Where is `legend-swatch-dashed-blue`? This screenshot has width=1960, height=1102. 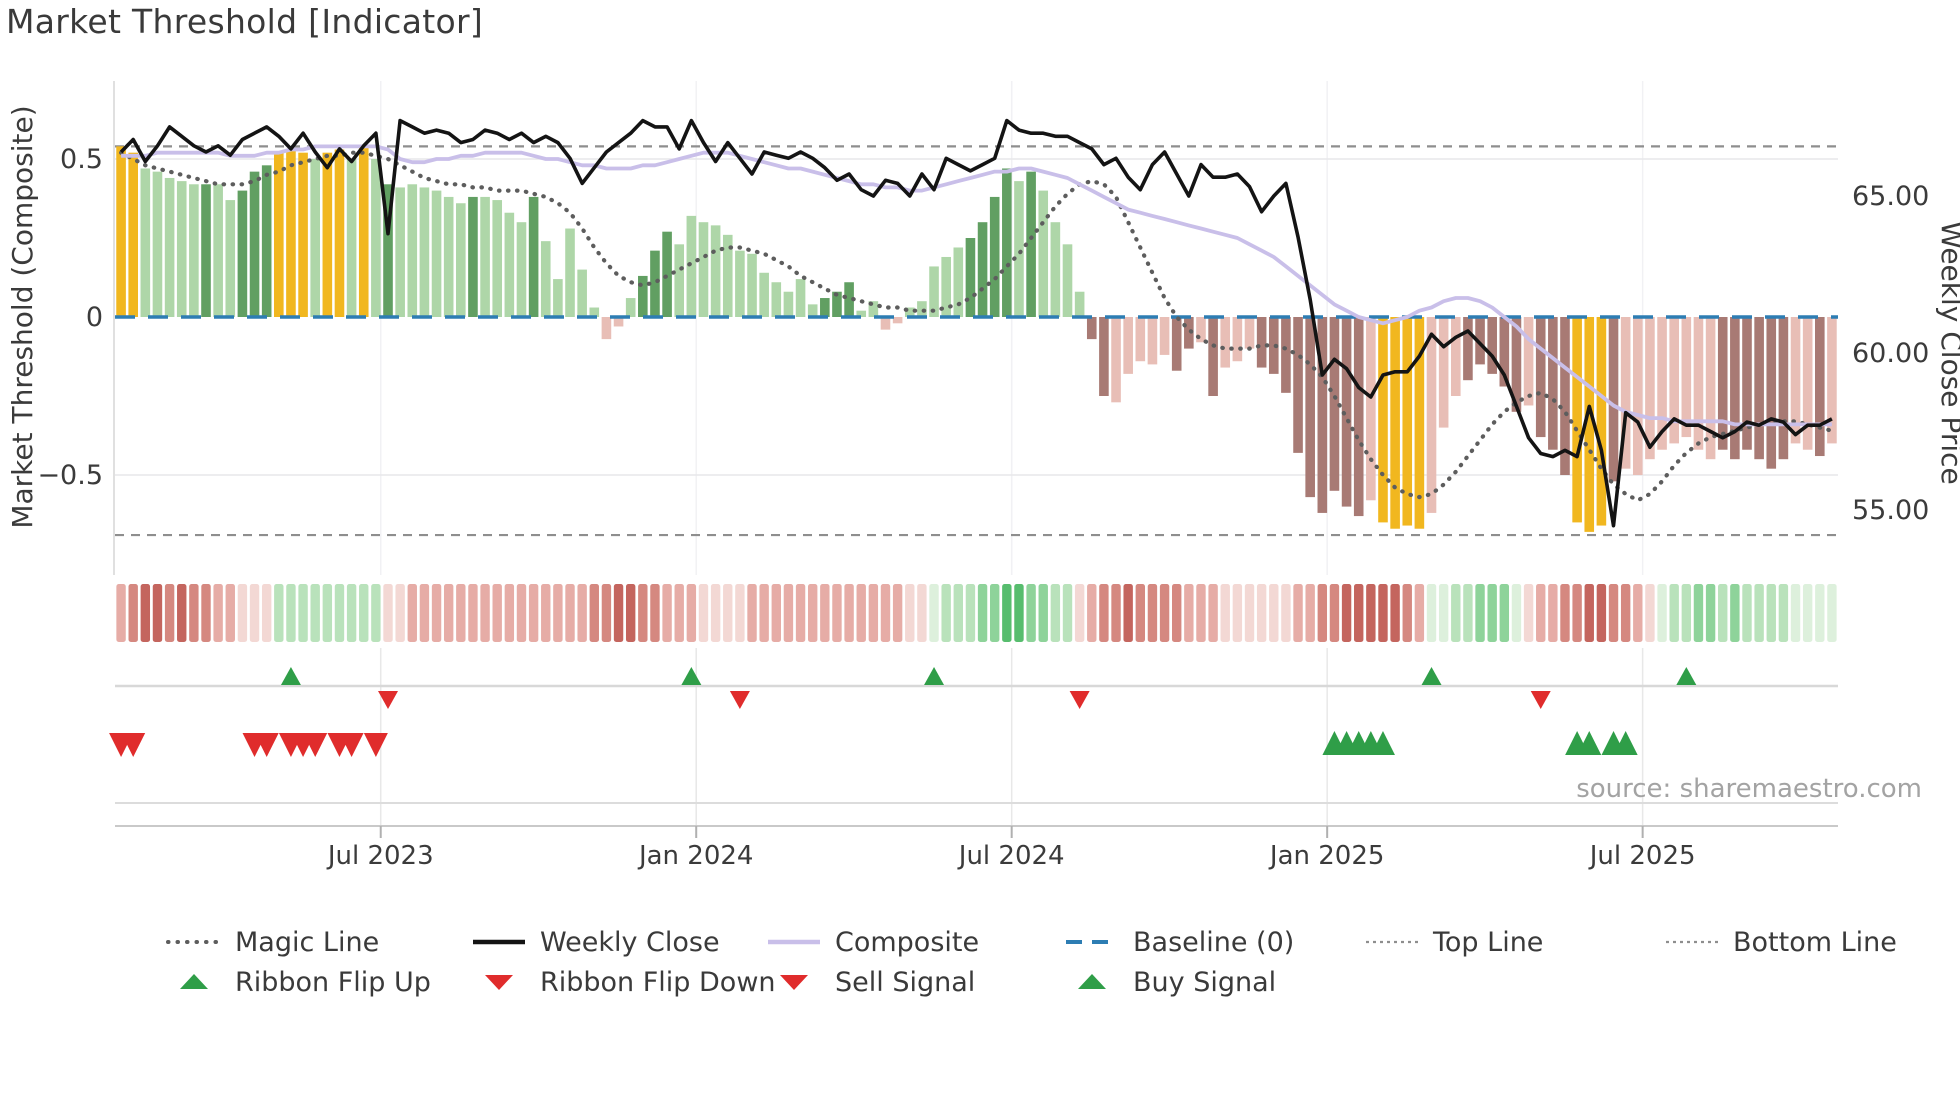
legend-swatch-dashed-blue is located at coordinates (1092, 942).